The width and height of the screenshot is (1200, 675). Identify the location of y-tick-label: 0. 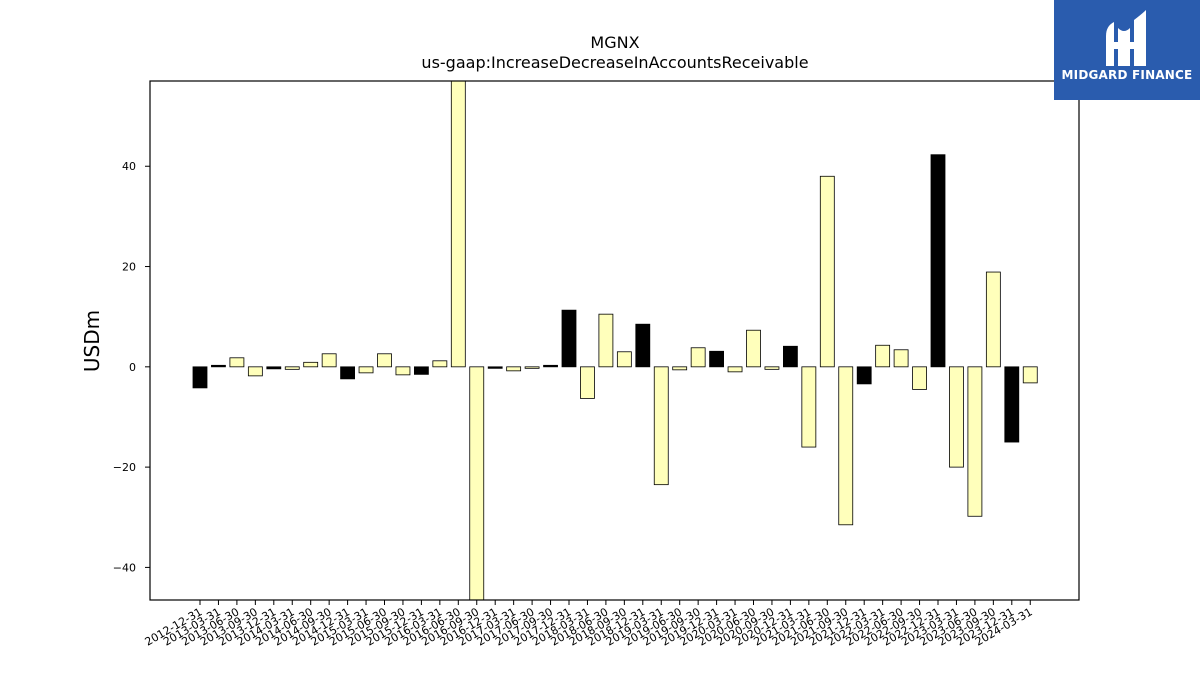
(132, 367).